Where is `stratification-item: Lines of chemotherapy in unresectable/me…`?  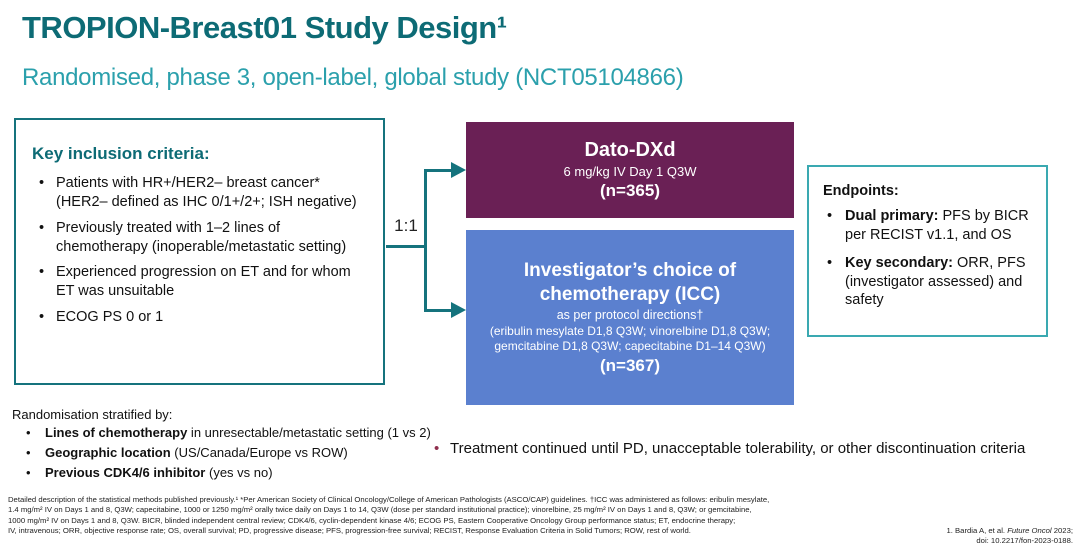 stratification-item: Lines of chemotherapy in unresectable/me… is located at coordinates (222, 433).